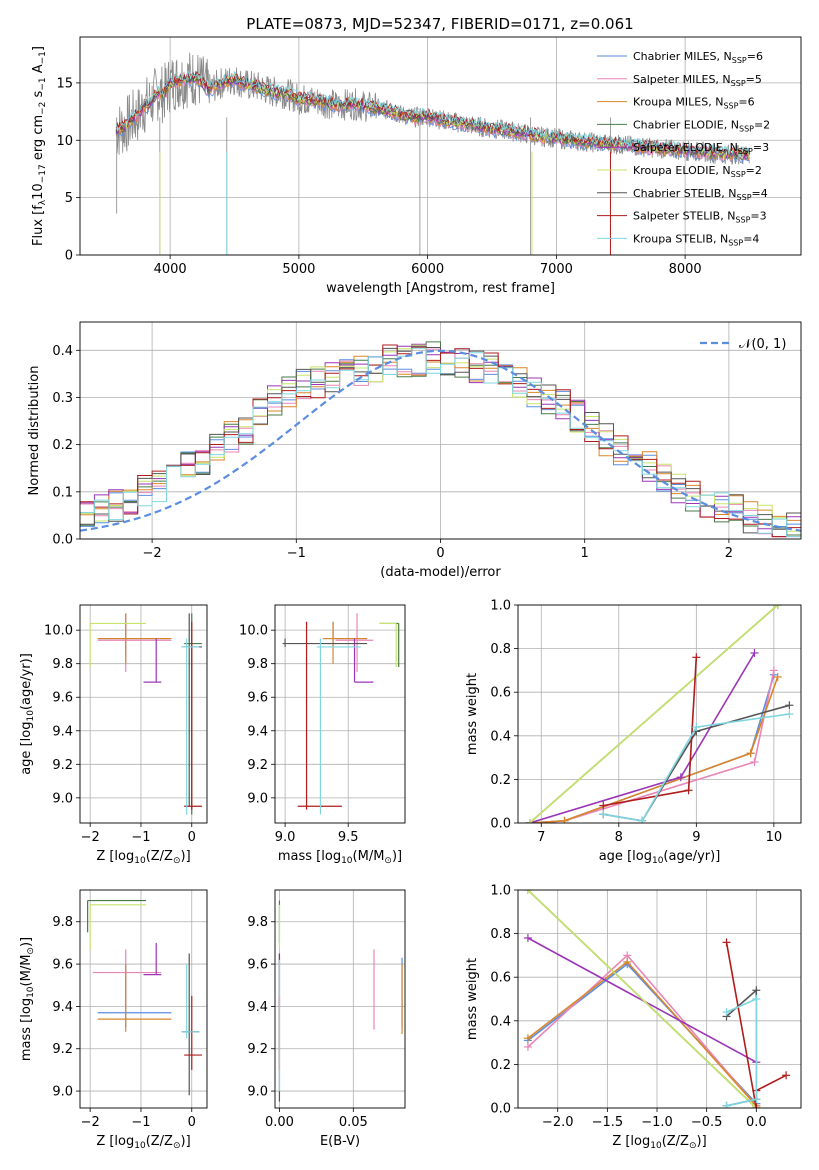 The width and height of the screenshot is (819, 1170). What do you see at coordinates (440, 288) in the screenshot?
I see `x-axis-label: wavelength [Angstrom, rest frame]` at bounding box center [440, 288].